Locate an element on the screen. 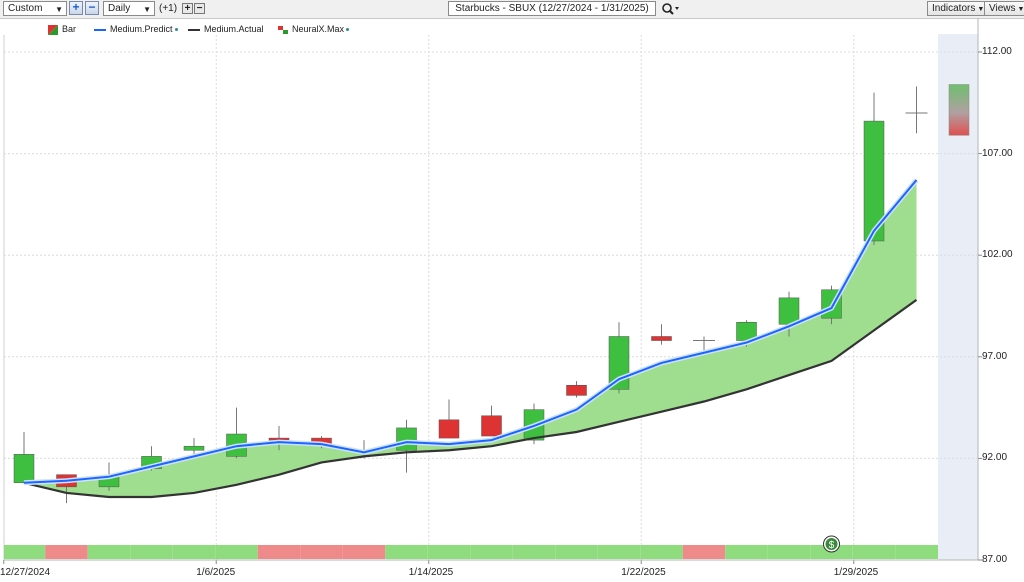  y-tick-label: 107.00 is located at coordinates (997, 153).